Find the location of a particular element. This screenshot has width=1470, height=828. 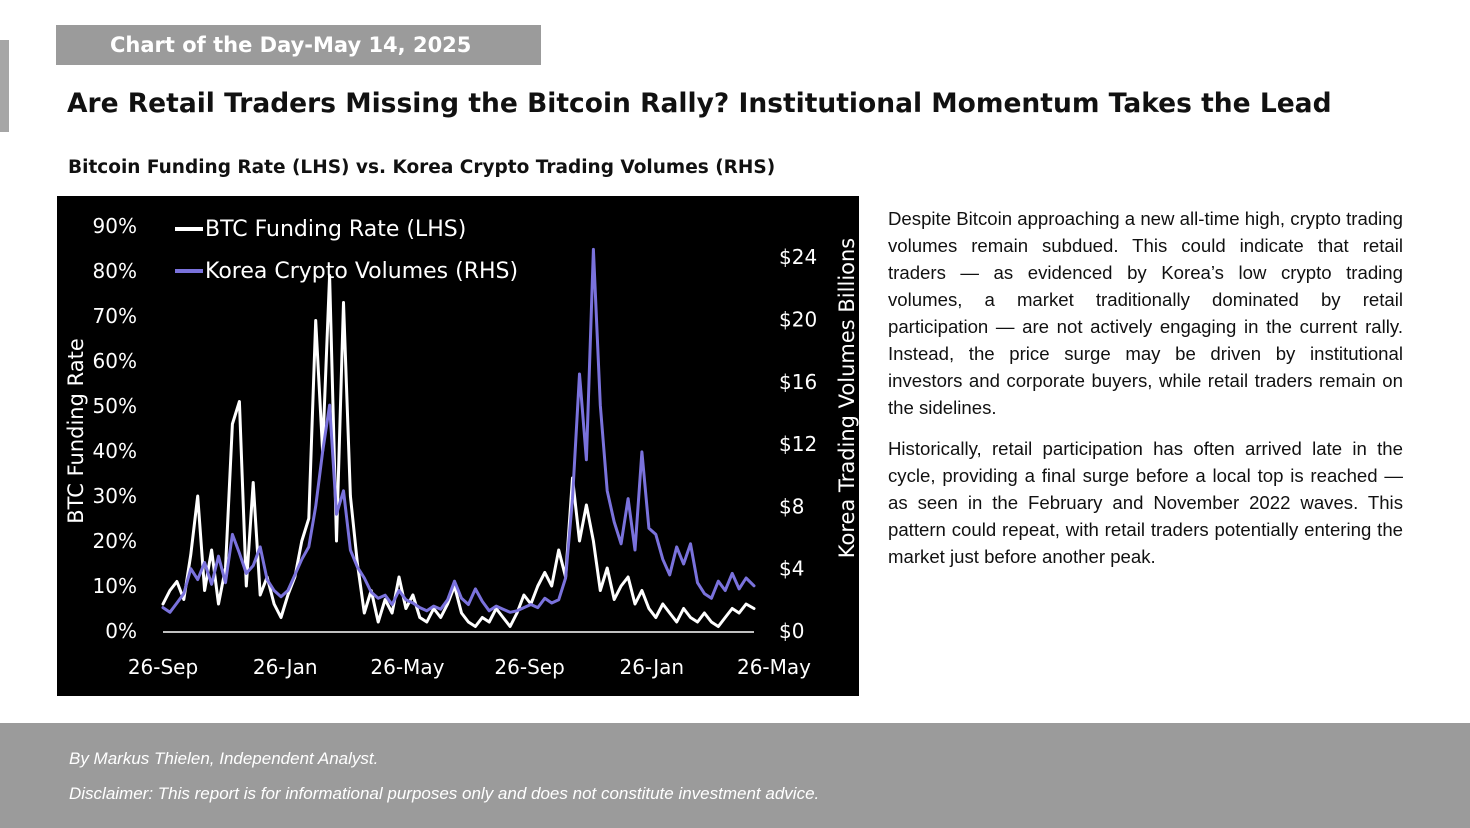

y-right-axis-title: Korea Trading Volumes Billions is located at coordinates (847, 398).